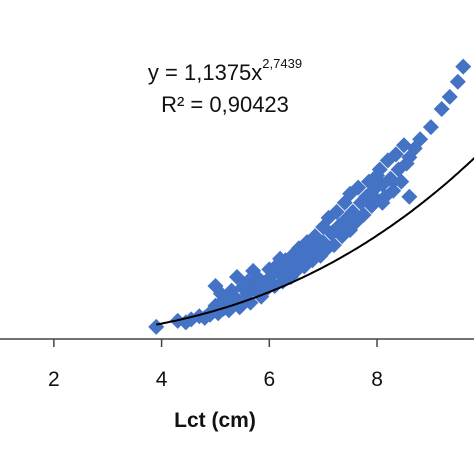 The image size is (474, 474). I want to click on equation-text: y = 1,1375x, so click(205, 72).